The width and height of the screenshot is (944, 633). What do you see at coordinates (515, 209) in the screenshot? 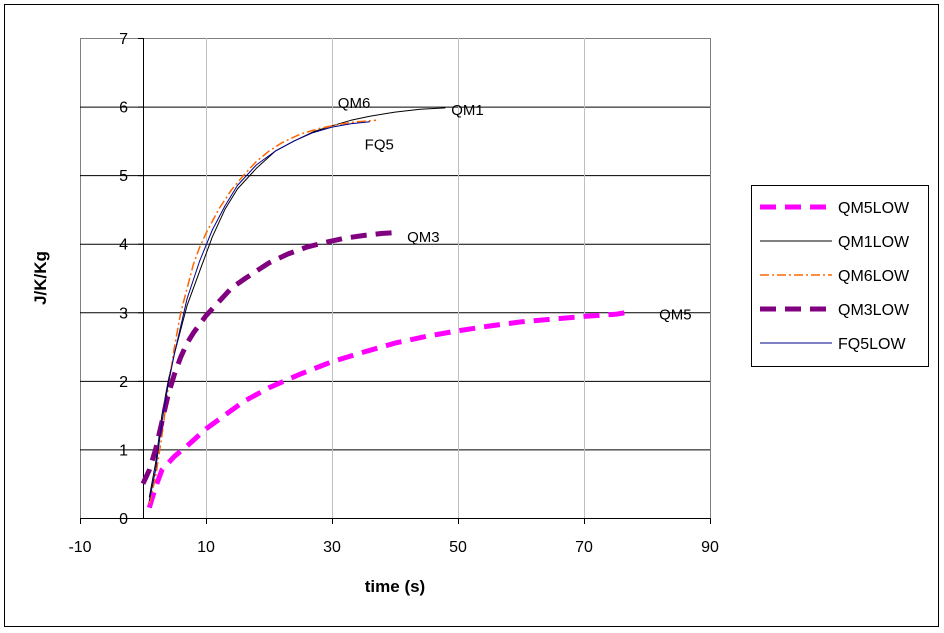
I see `annotations: QM6 QM1 FQ5 QM3 QM5` at bounding box center [515, 209].